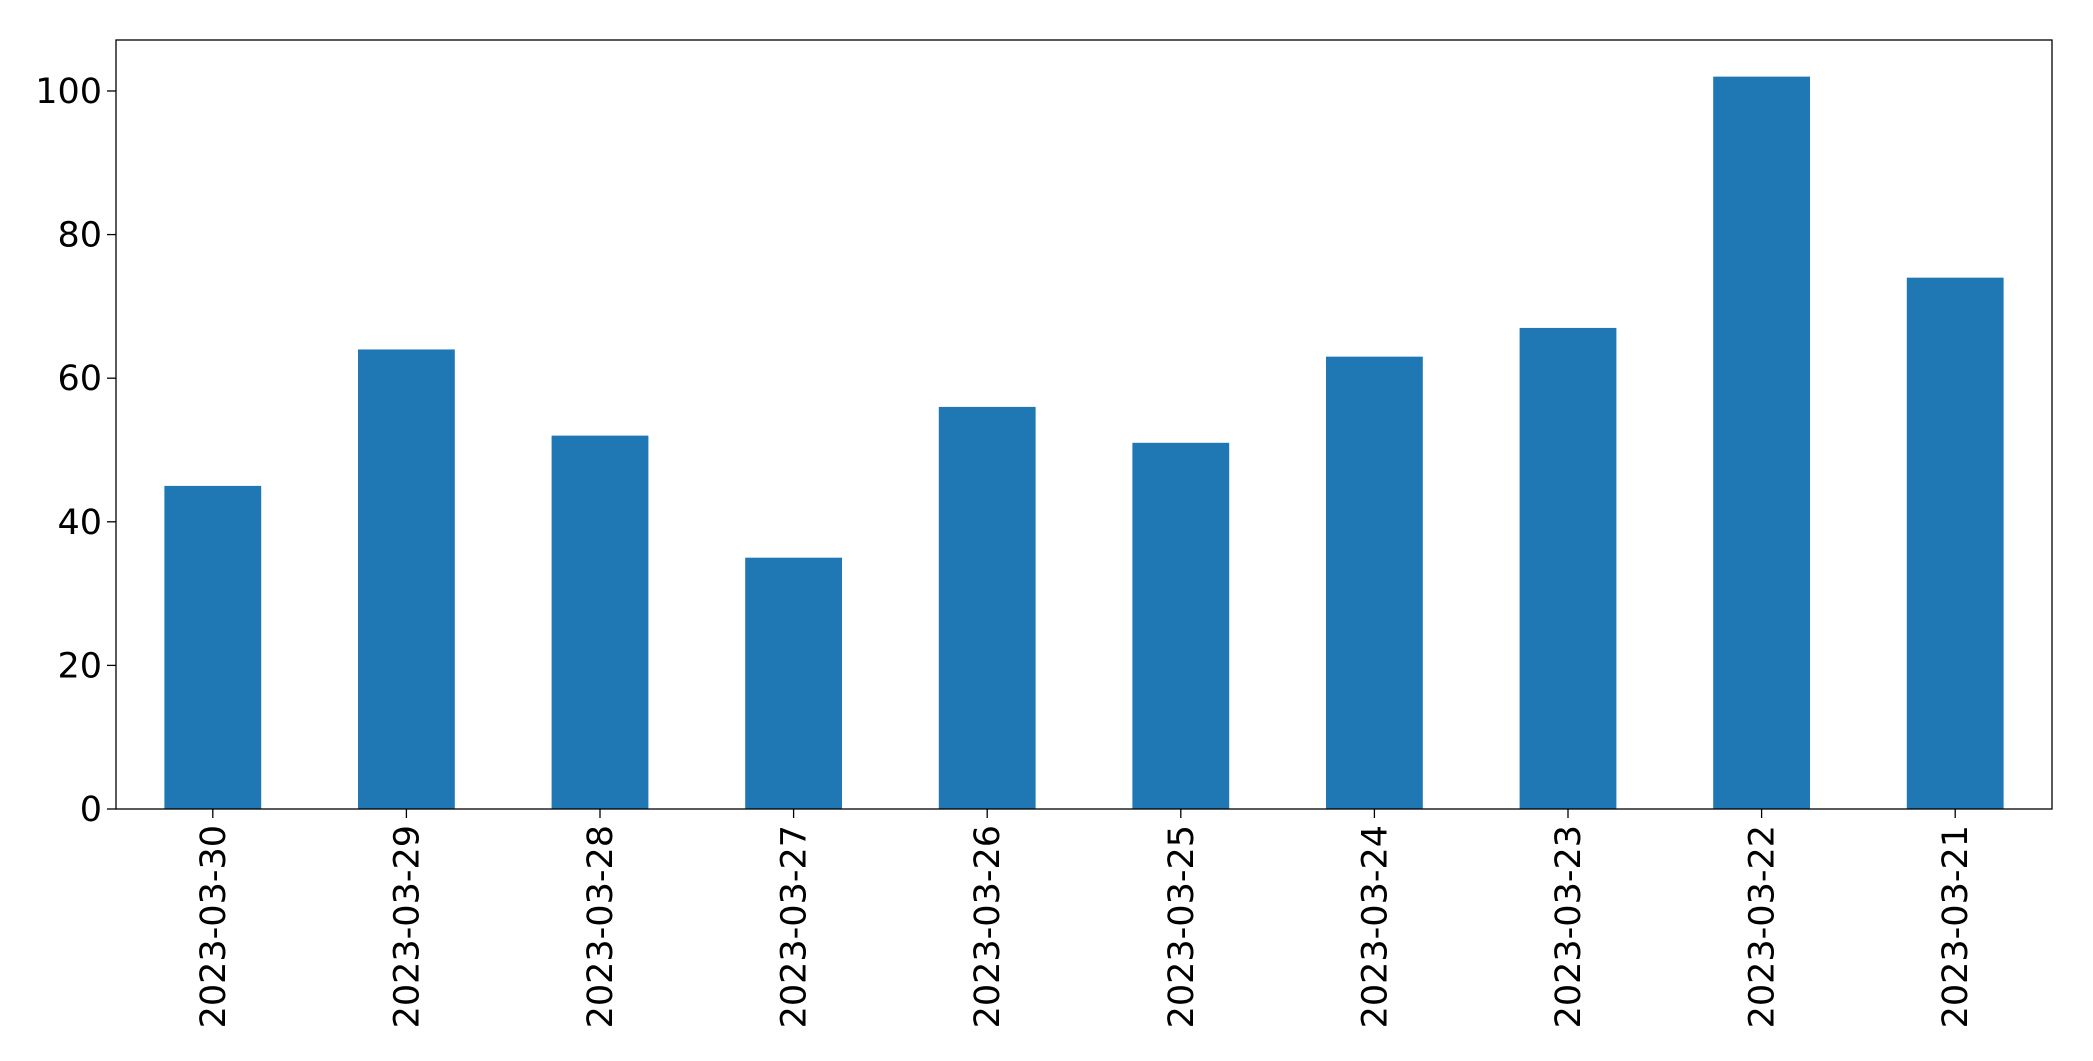 The height and width of the screenshot is (1061, 2093). Describe the element at coordinates (79, 379) in the screenshot. I see `y-tick-label: 60` at that location.